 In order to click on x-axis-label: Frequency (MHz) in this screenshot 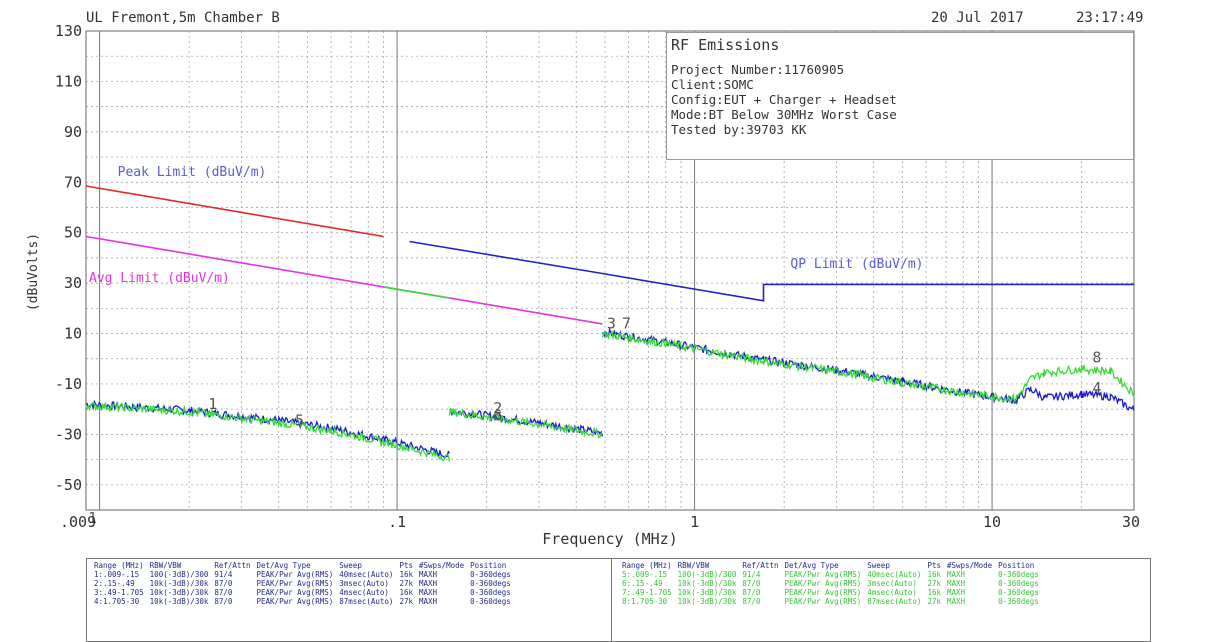, I will do `click(609, 539)`.